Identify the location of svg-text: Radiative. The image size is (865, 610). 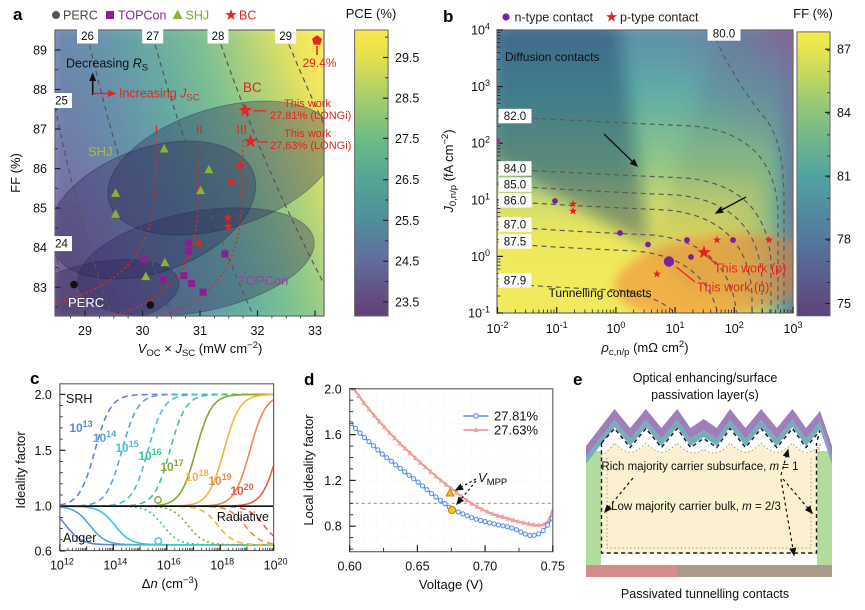
(243, 517).